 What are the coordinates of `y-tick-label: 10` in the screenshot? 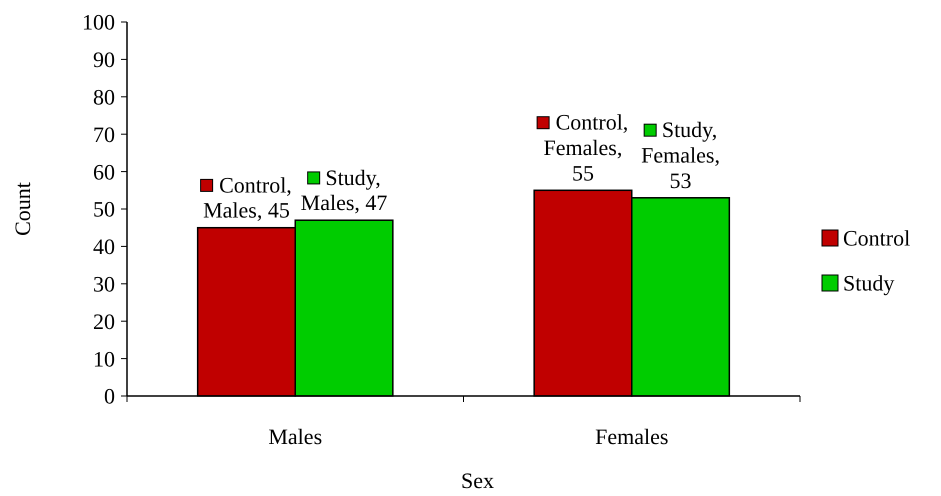 It's located at (104, 359).